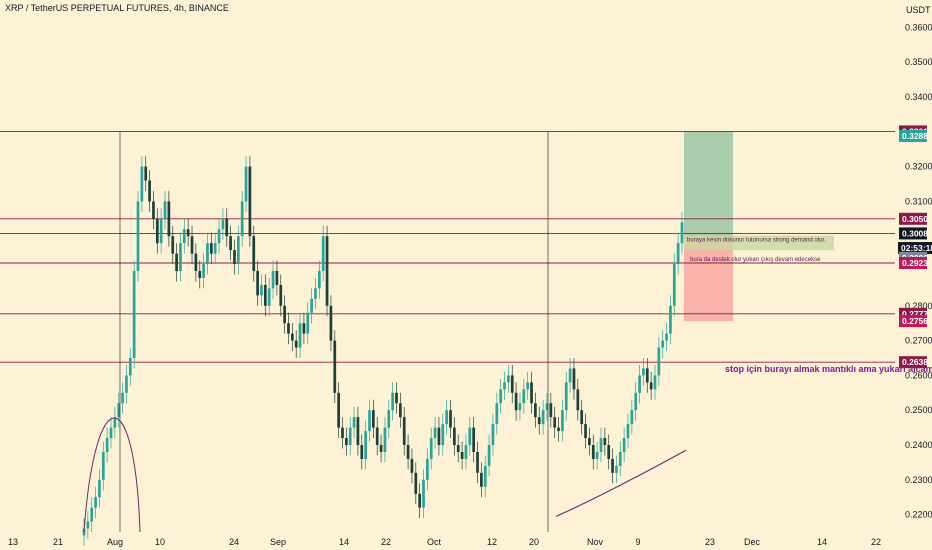  Describe the element at coordinates (115, 542) in the screenshot. I see `date-tick-label: Aug` at that location.